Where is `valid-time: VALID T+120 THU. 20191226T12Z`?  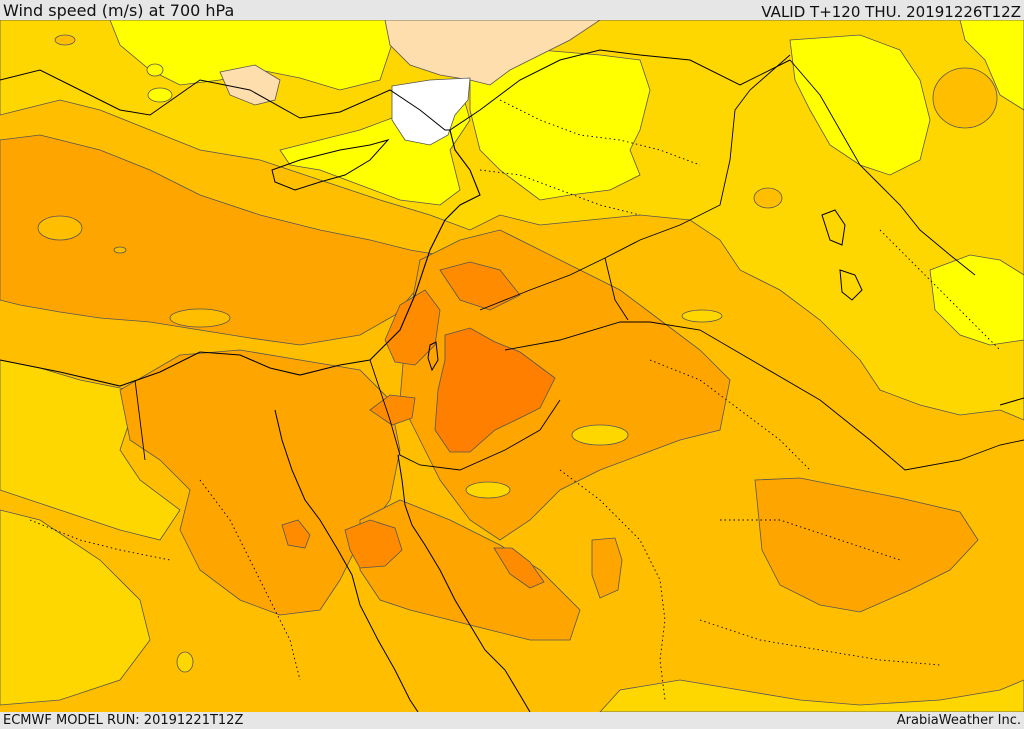 valid-time: VALID T+120 THU. 20191226T12Z is located at coordinates (891, 12).